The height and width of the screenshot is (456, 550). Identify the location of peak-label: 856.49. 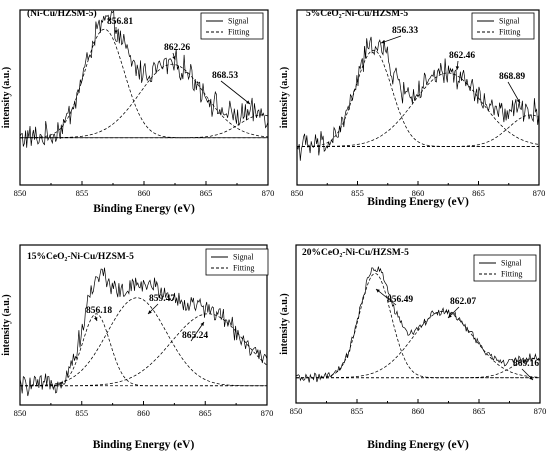
(400, 300).